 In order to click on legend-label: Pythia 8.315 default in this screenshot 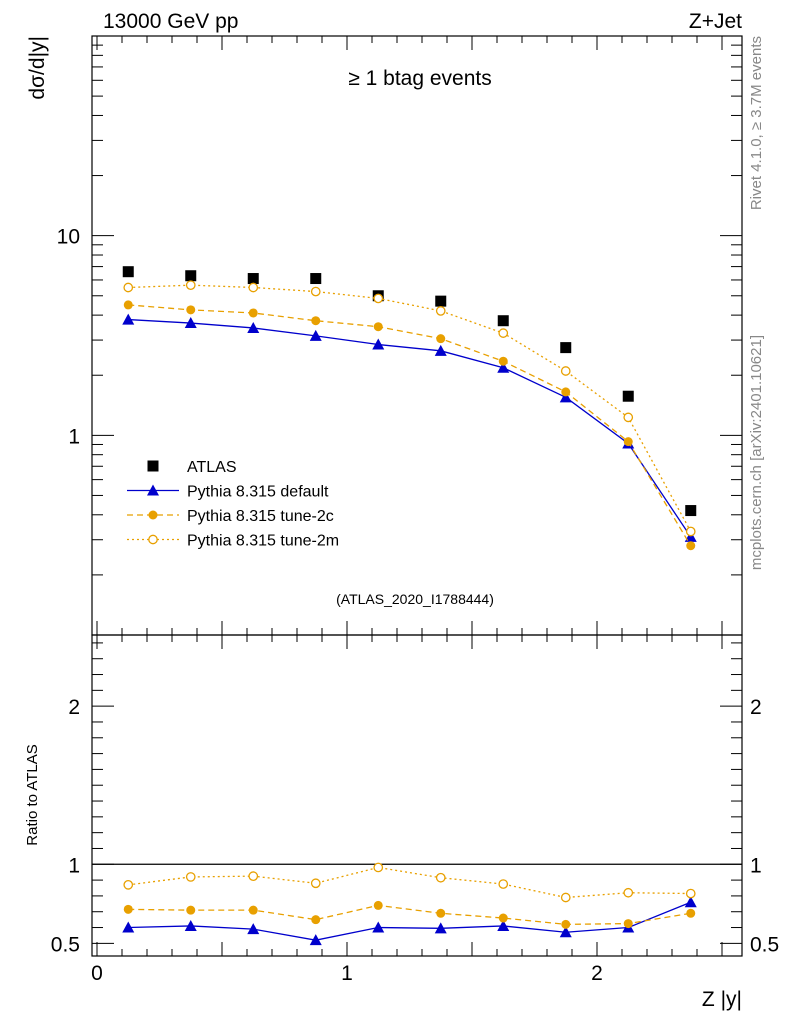, I will do `click(258, 492)`.